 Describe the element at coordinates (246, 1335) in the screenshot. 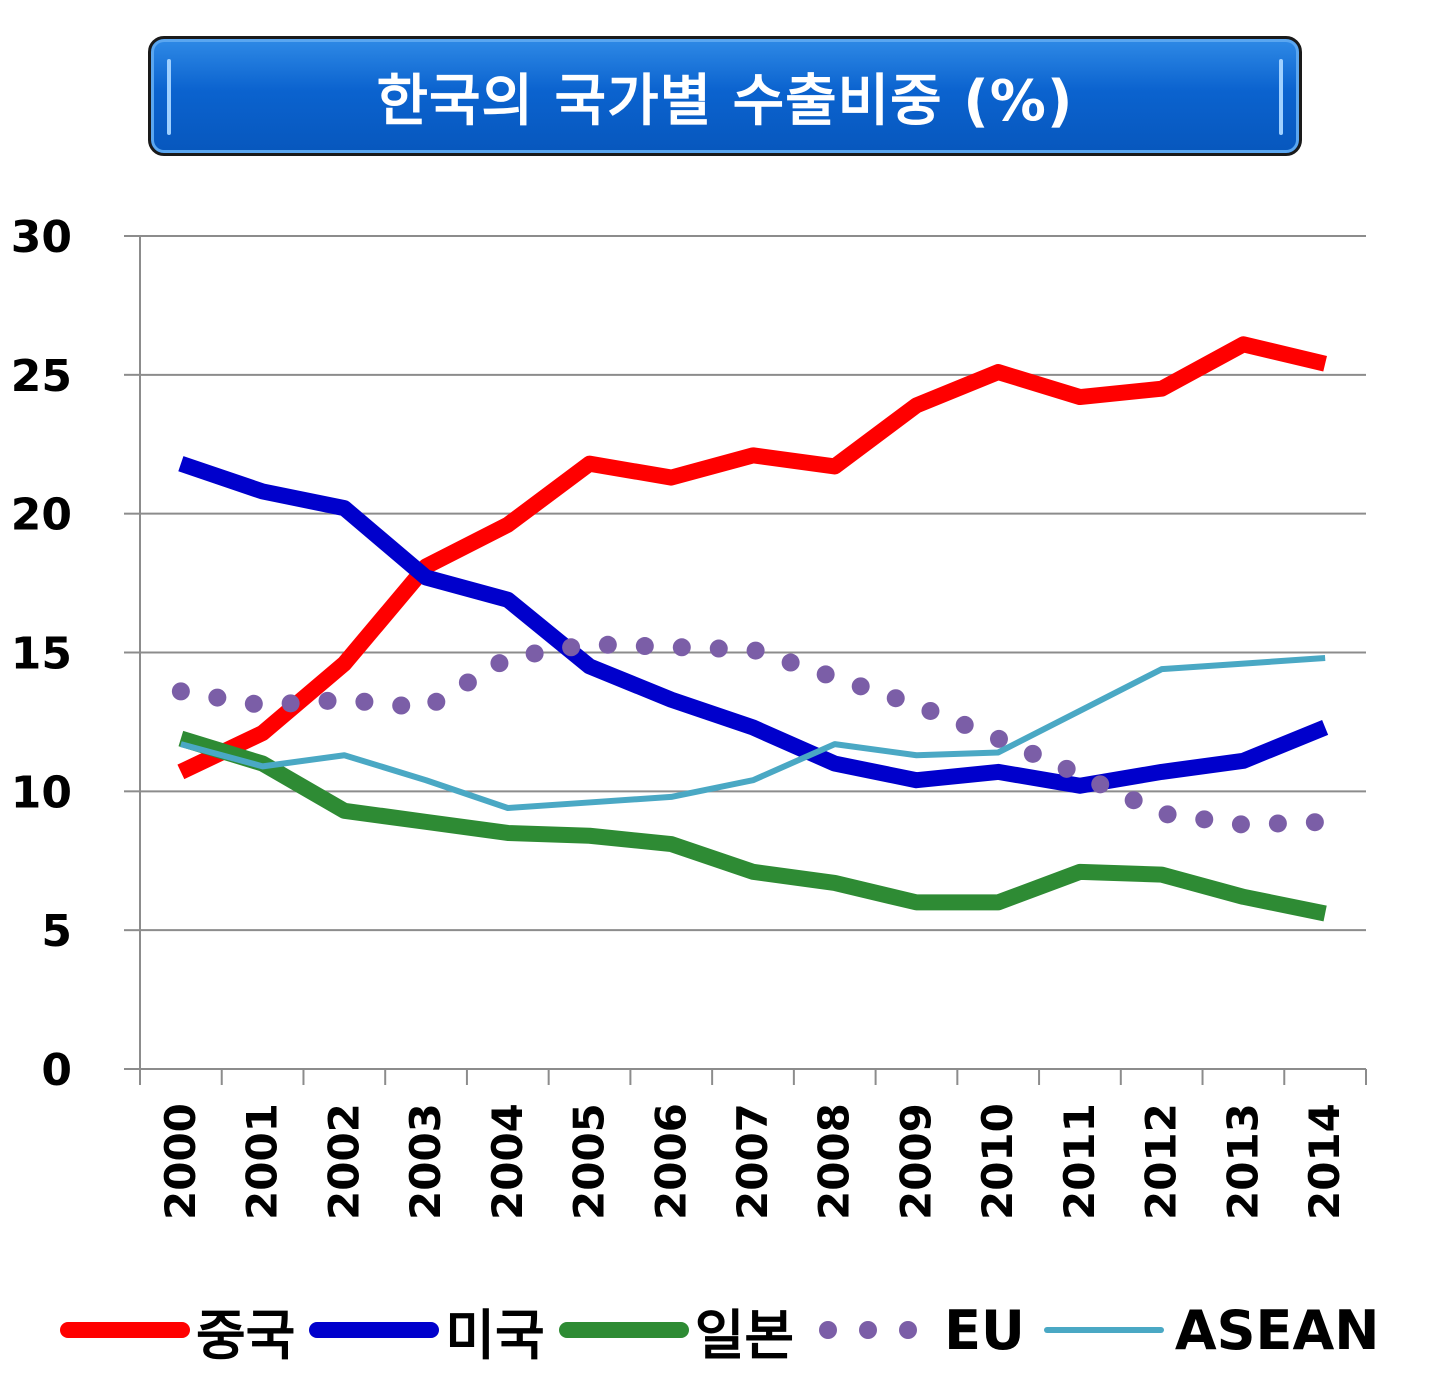

I see `legend-label: 중국` at that location.